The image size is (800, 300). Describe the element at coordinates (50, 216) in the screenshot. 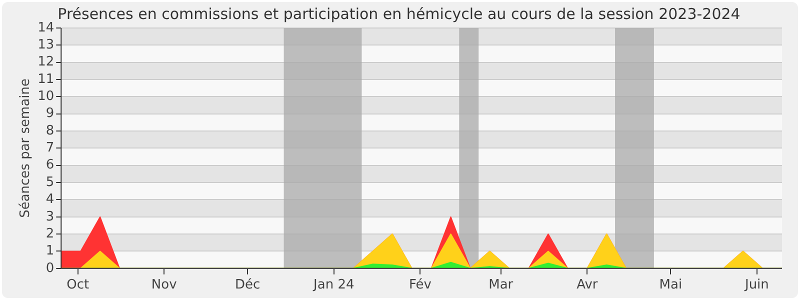

I see `y-tick-label: 3` at that location.